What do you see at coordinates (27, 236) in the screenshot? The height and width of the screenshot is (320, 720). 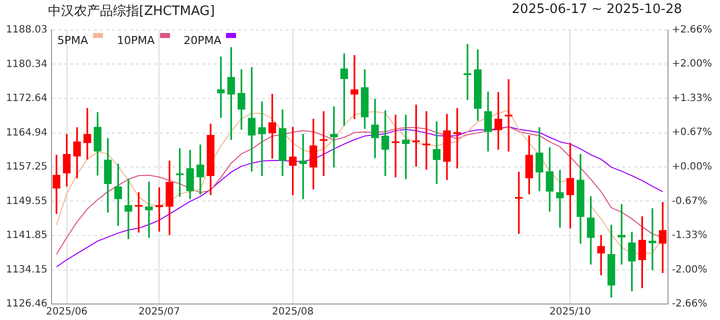 I see `y-tick-label: 1141.85` at bounding box center [27, 236].